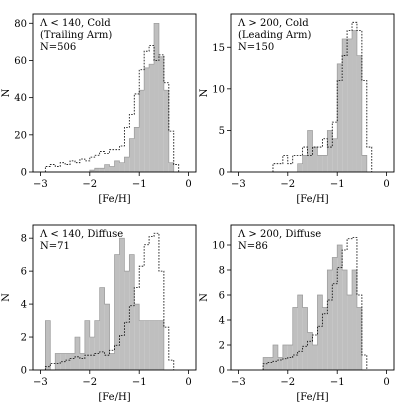 The image size is (415, 415). I want to click on y-tick-label: 40, so click(20, 98).